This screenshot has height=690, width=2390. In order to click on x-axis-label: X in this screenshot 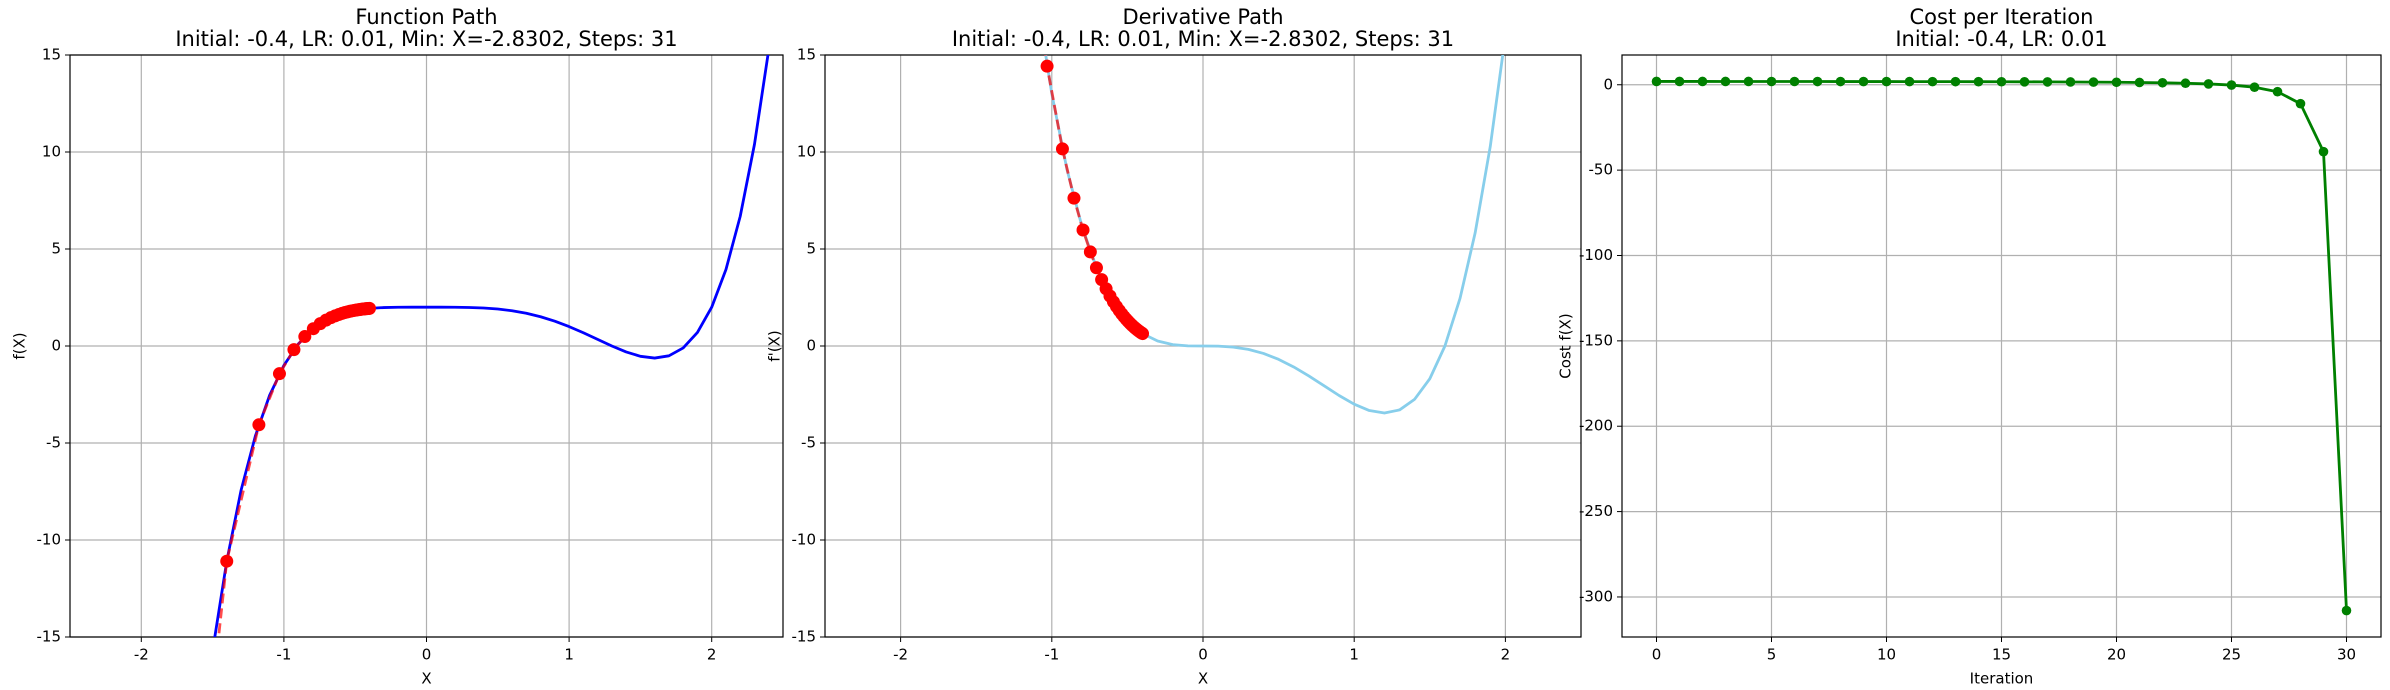, I will do `click(426, 679)`.